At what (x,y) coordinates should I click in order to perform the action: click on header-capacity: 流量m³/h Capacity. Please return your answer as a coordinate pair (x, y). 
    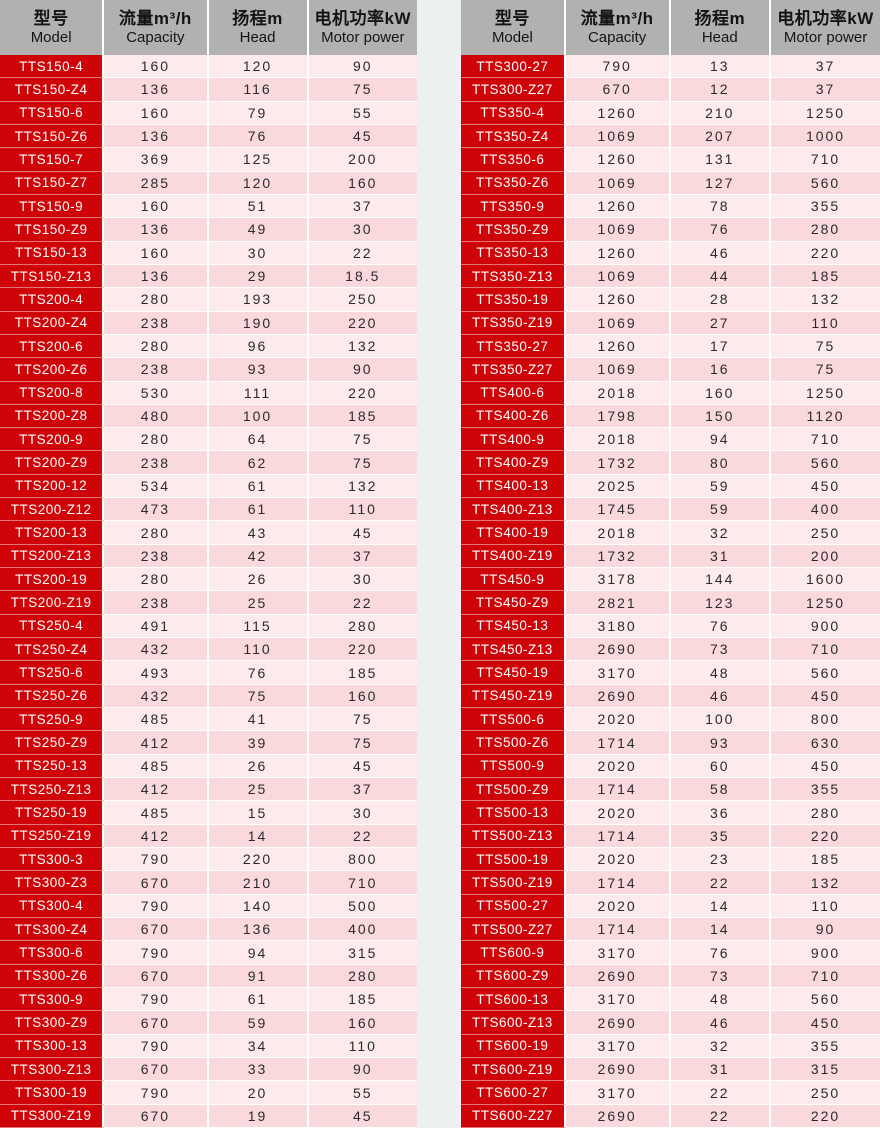
    Looking at the image, I should click on (156, 27).